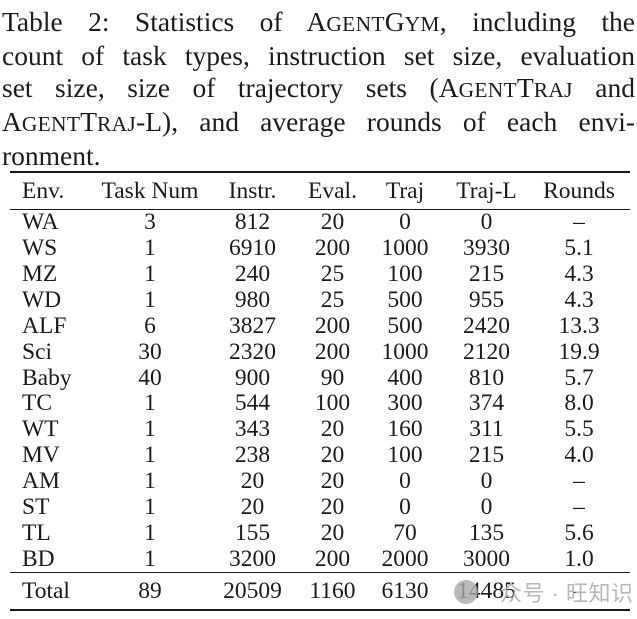 The image size is (637, 619). What do you see at coordinates (486, 273) in the screenshot?
I see `table-cell: 215` at bounding box center [486, 273].